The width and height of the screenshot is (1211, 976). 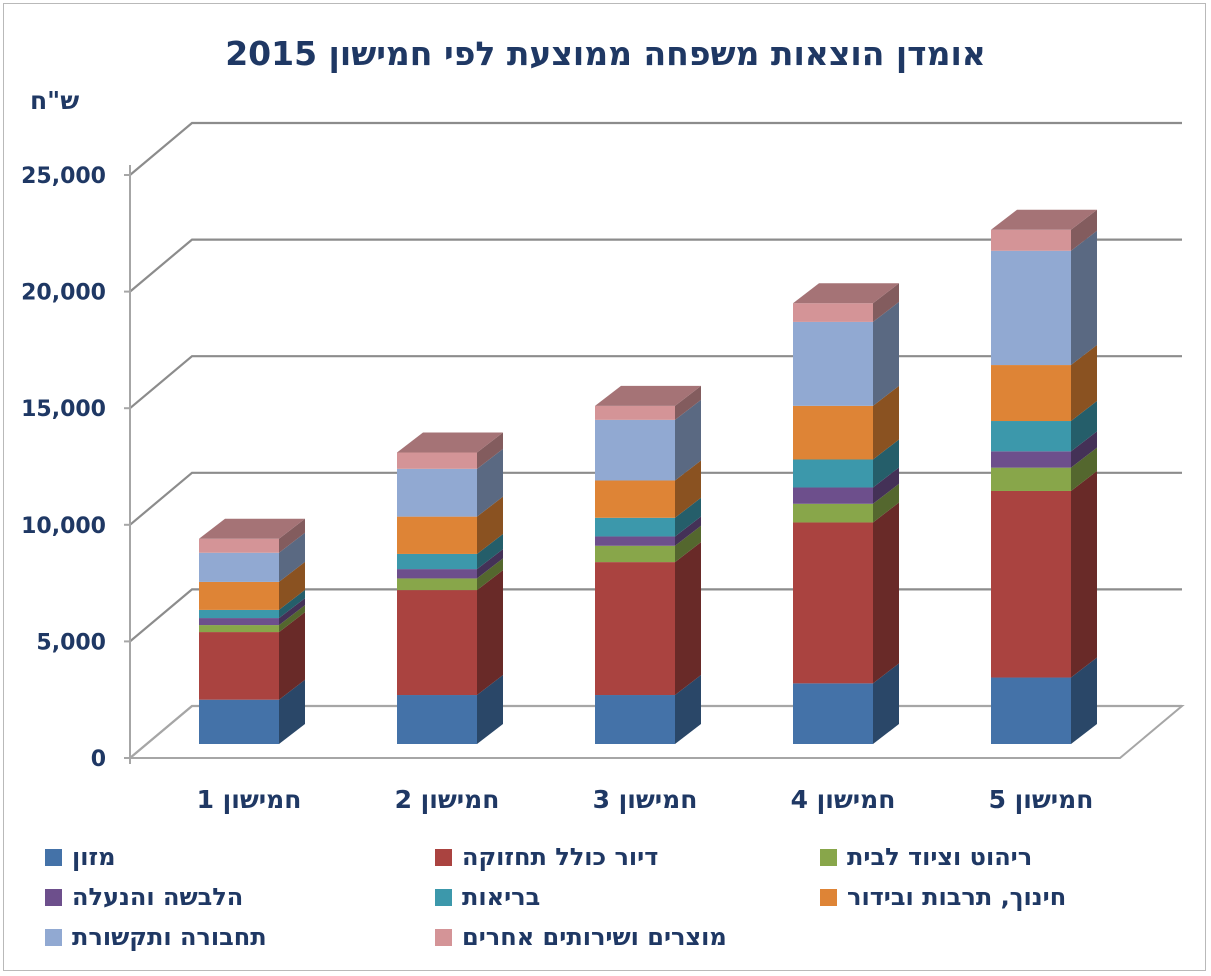 What do you see at coordinates (63, 409) in the screenshot?
I see `y-tick-label: 15,000` at bounding box center [63, 409].